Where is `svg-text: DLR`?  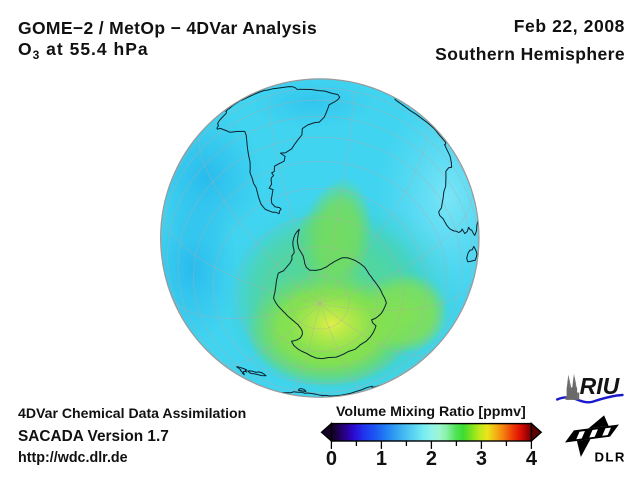
svg-text: DLR is located at coordinates (610, 457).